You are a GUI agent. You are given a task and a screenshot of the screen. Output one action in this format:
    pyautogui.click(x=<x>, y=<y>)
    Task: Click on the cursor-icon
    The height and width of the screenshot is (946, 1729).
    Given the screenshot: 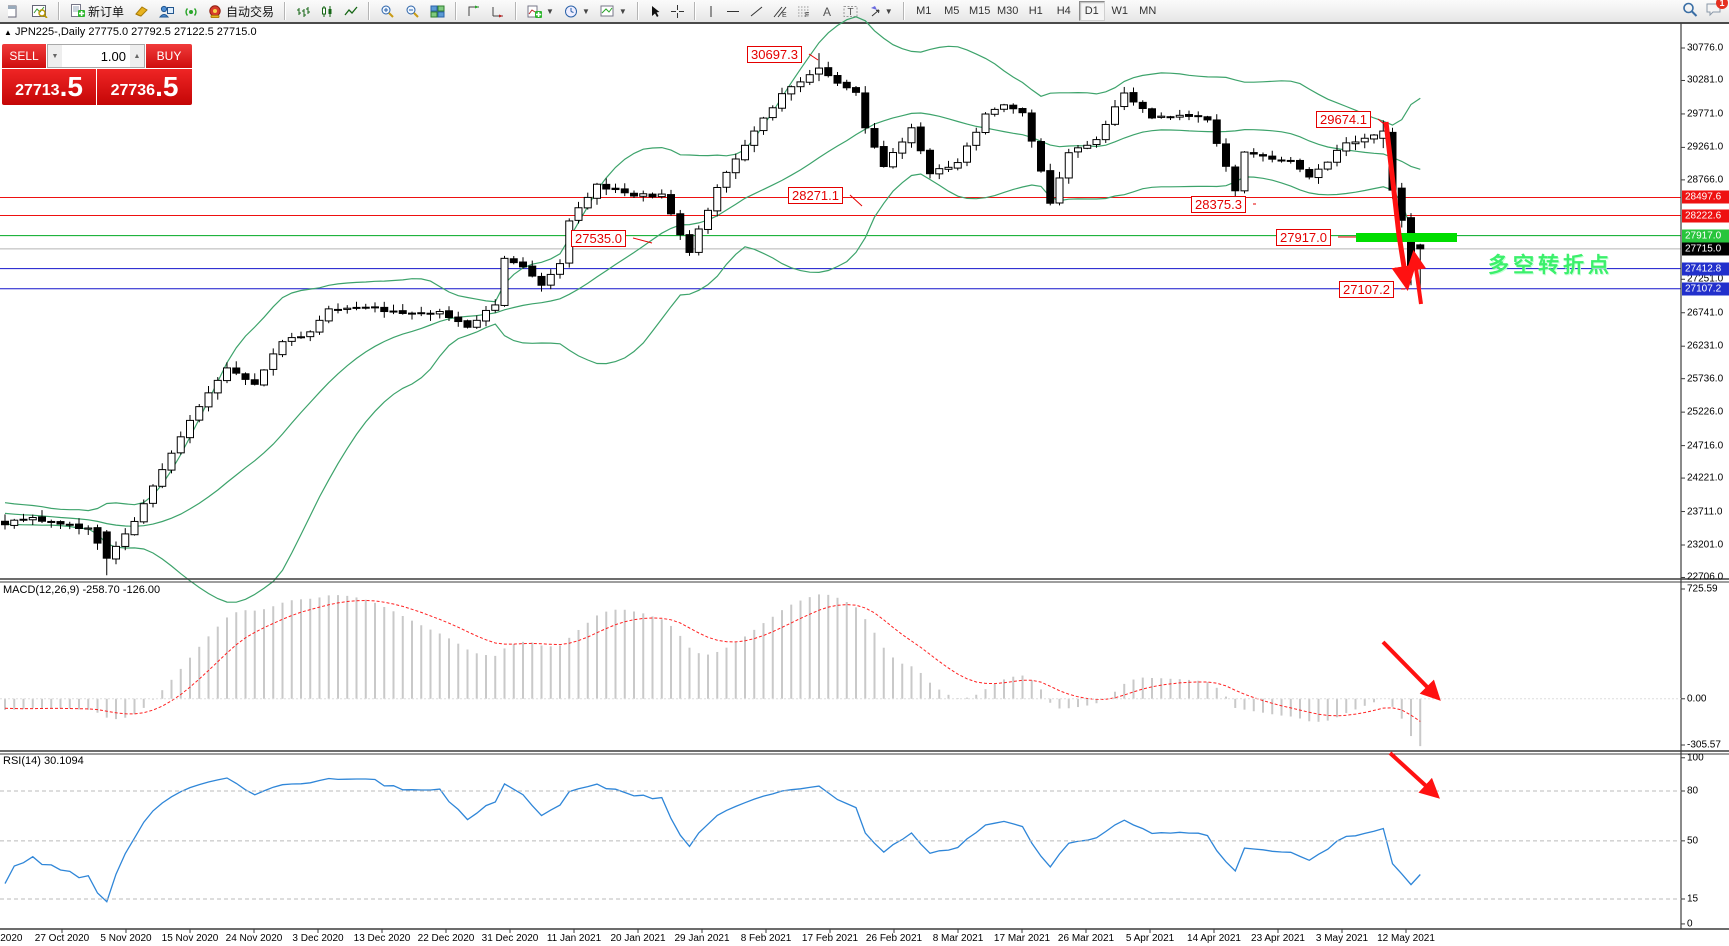 What is the action you would take?
    pyautogui.click(x=655, y=11)
    